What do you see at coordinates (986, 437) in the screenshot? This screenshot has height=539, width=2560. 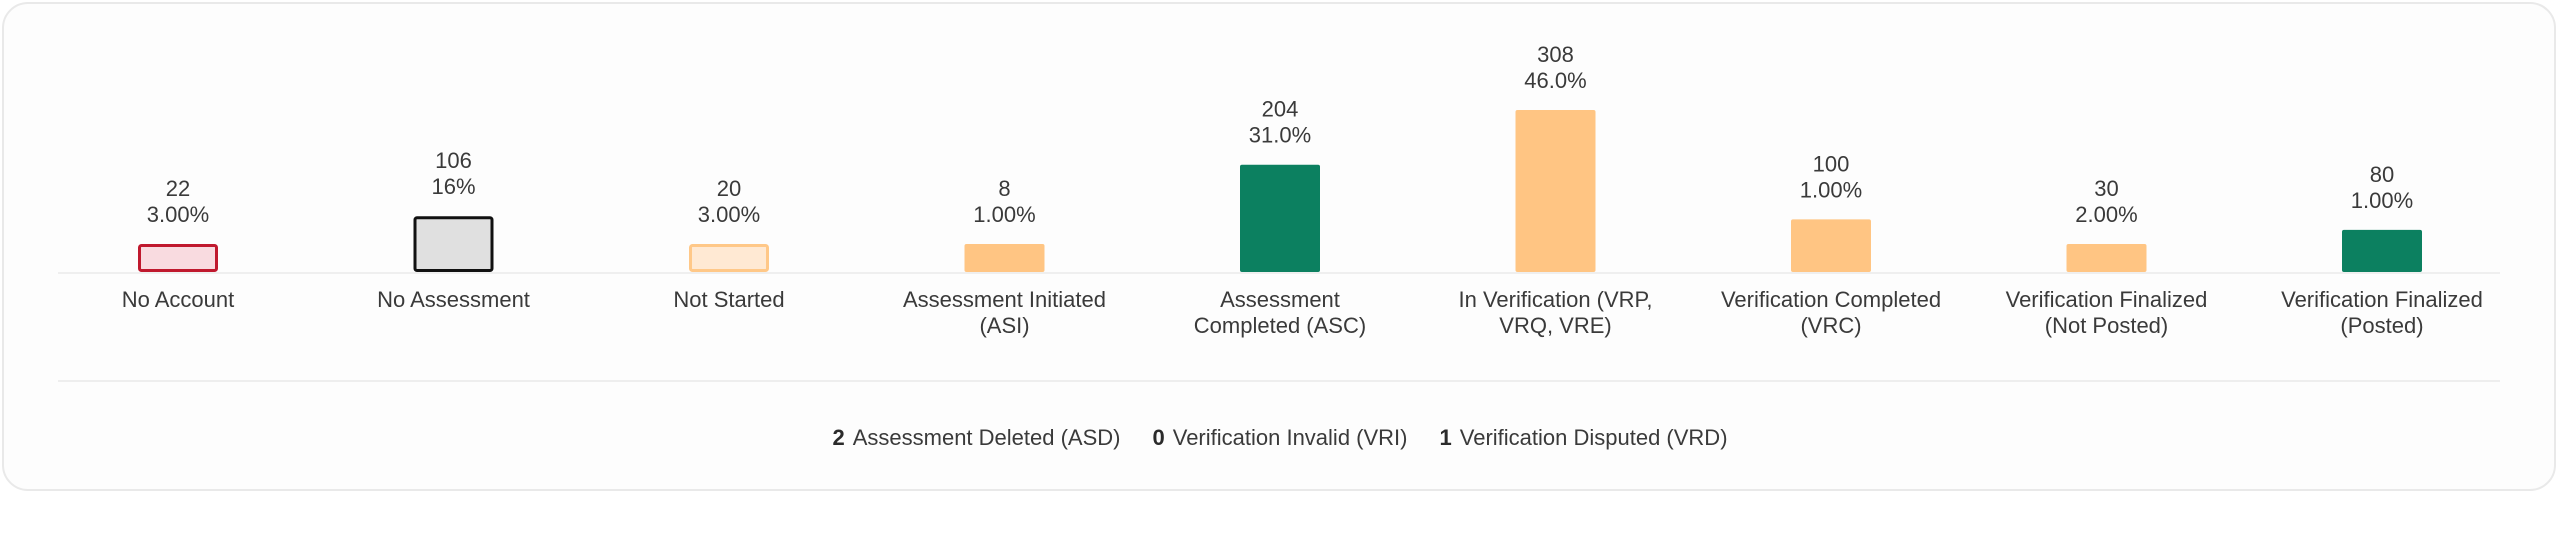 I see `footer-label: Assessment Deleted (ASD)` at bounding box center [986, 437].